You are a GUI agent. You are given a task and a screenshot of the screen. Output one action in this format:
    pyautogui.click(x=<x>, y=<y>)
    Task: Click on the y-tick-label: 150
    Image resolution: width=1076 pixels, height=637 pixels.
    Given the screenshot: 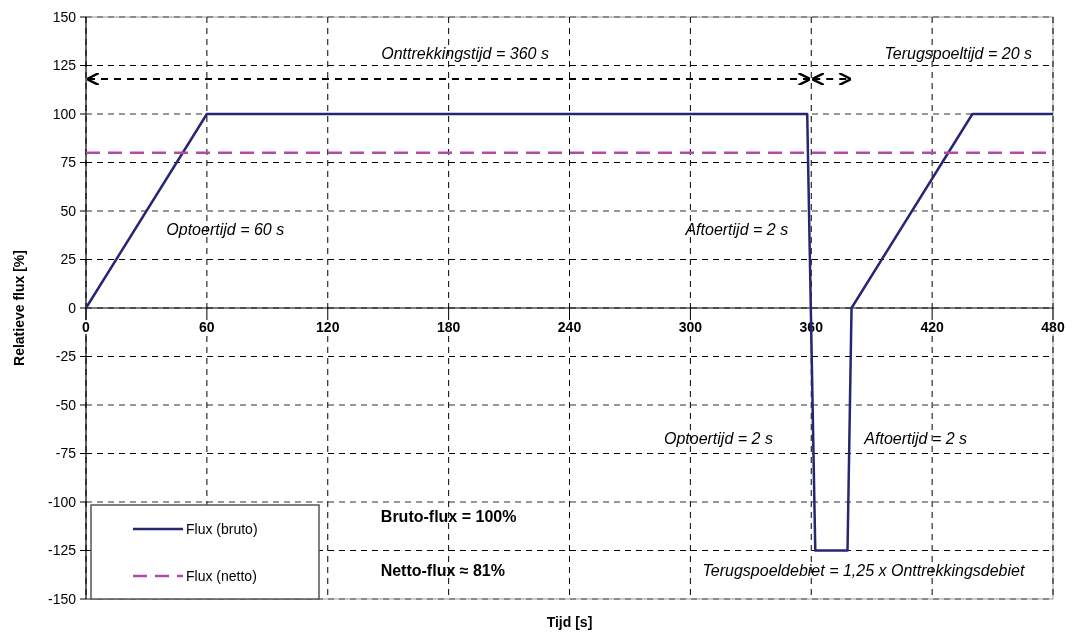 What is the action you would take?
    pyautogui.click(x=64, y=16)
    